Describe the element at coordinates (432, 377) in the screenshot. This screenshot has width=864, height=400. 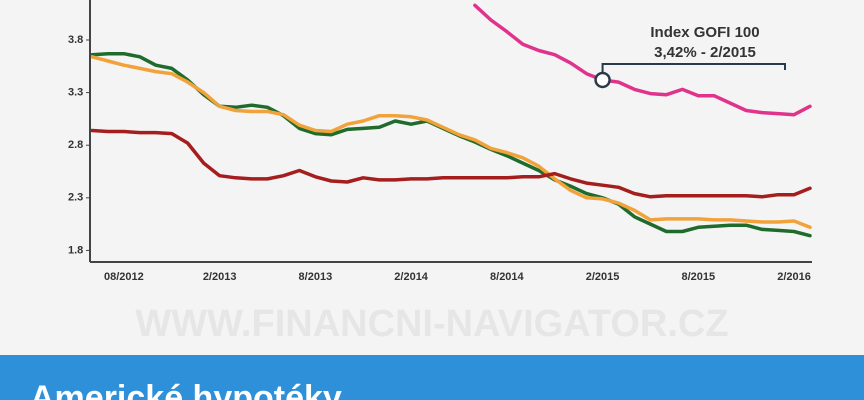
I see `banner` at that location.